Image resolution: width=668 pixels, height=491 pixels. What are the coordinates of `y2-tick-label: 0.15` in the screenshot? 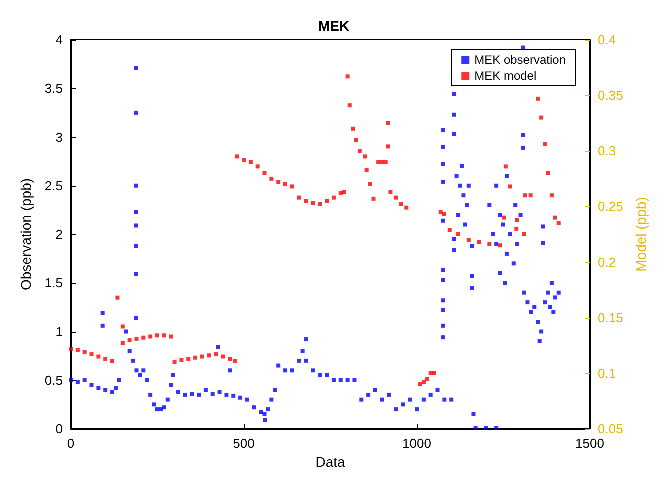 It's located at (611, 318).